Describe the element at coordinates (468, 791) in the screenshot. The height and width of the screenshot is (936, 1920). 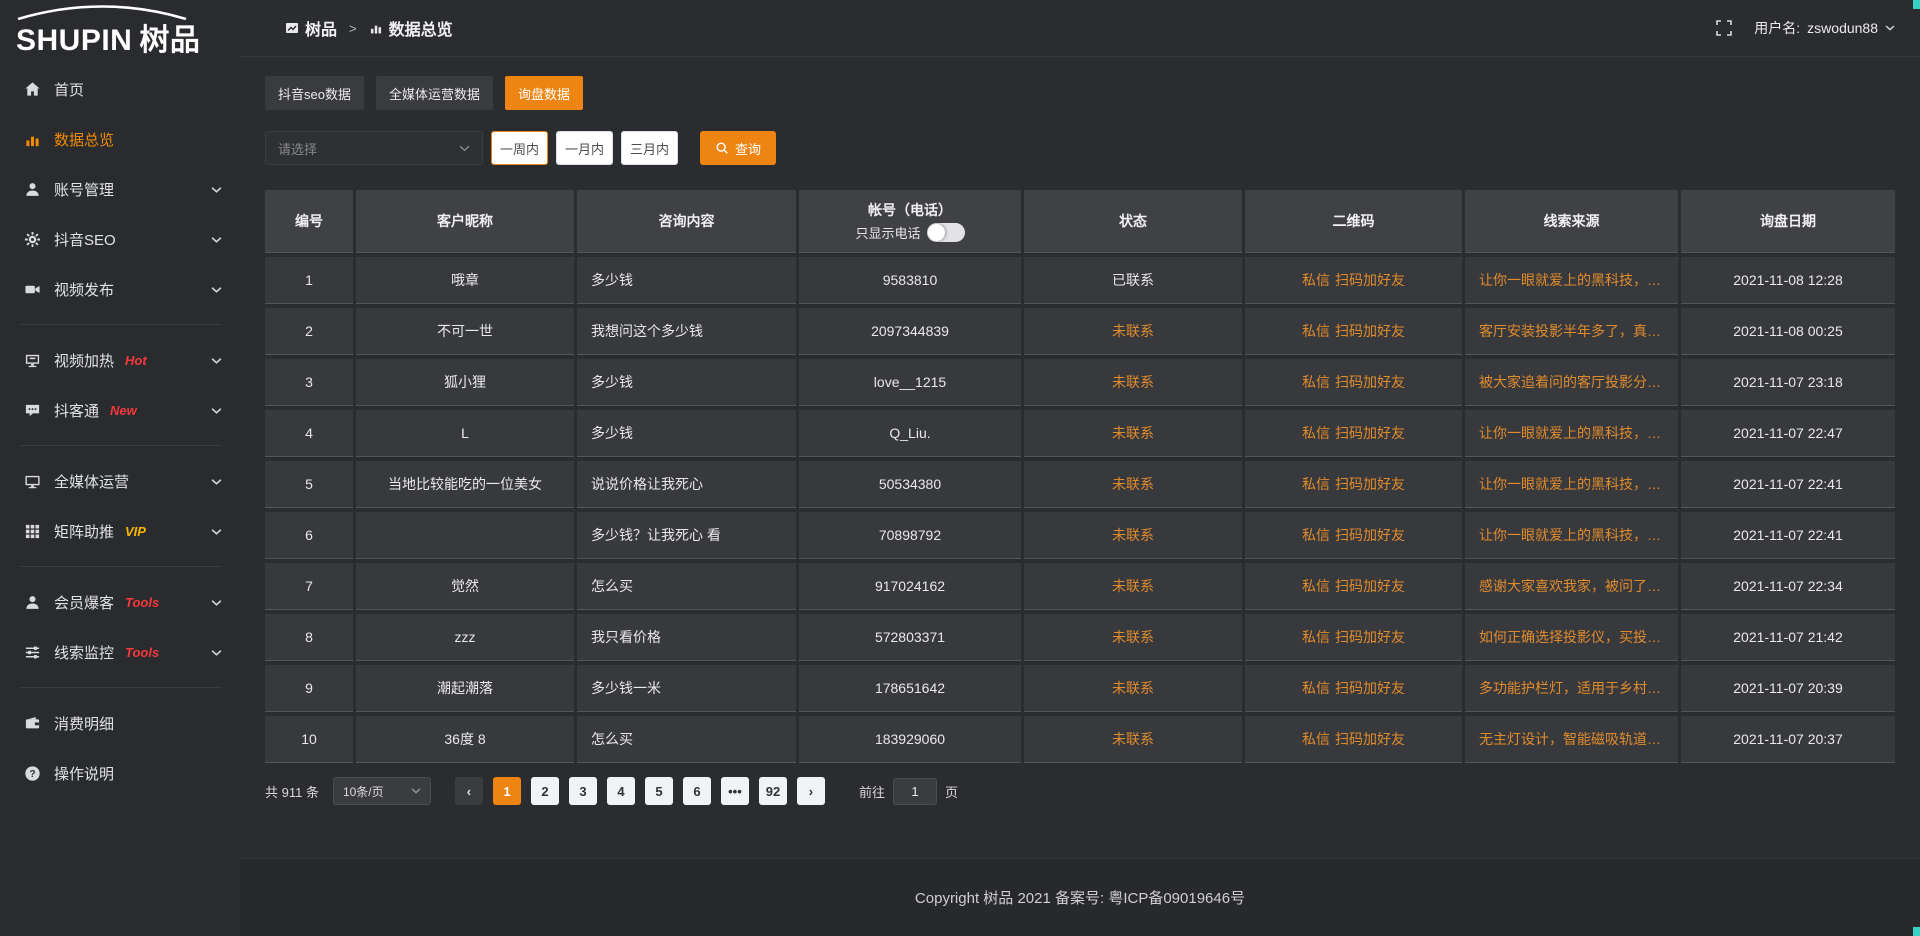
I see `prev-page-button: ‹` at that location.